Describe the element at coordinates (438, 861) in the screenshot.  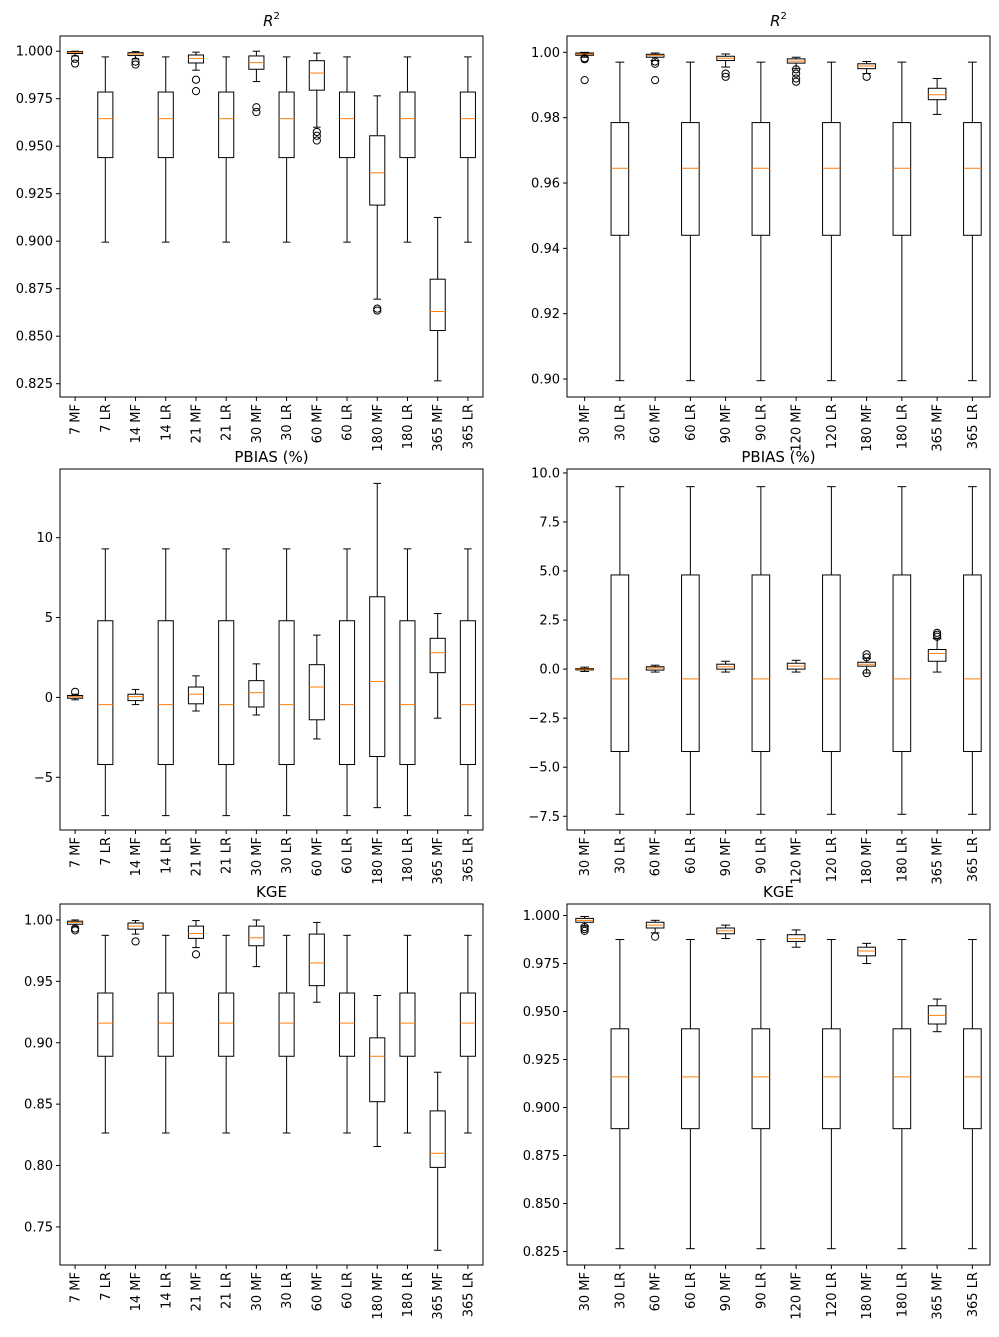
I see `x-tick-label: 365 MF` at that location.